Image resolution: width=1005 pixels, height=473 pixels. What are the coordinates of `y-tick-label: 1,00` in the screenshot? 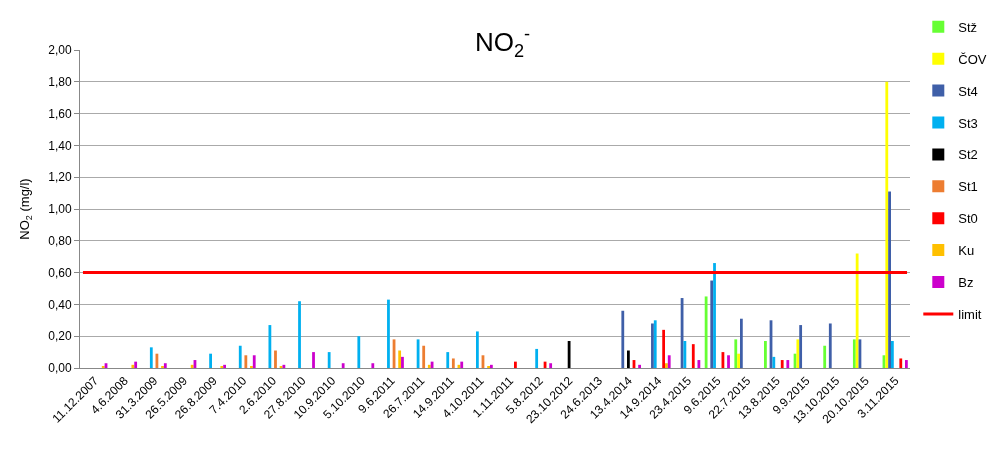 It's located at (60, 209).